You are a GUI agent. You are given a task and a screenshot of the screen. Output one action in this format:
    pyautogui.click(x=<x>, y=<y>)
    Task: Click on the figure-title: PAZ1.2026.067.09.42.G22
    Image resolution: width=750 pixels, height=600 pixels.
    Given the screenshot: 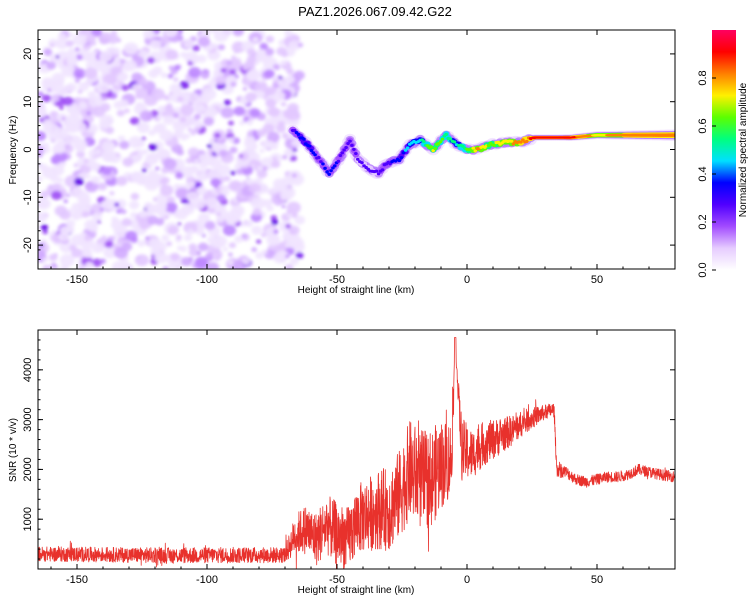 What is the action you would take?
    pyautogui.click(x=375, y=11)
    